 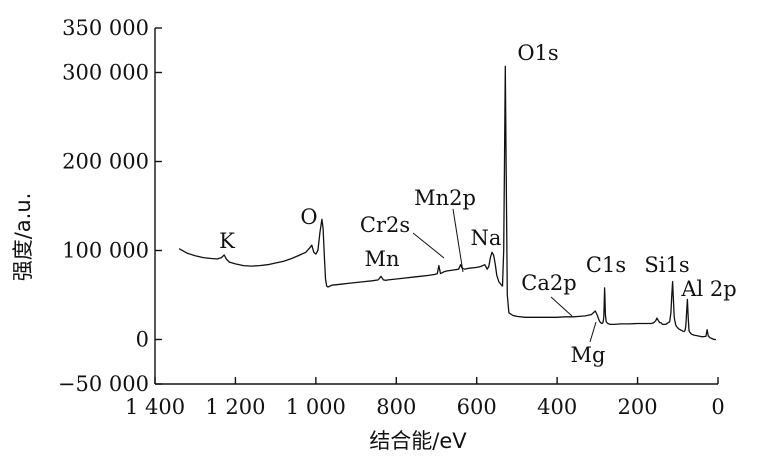 What do you see at coordinates (588, 355) in the screenshot?
I see `peak-label: Mg` at bounding box center [588, 355].